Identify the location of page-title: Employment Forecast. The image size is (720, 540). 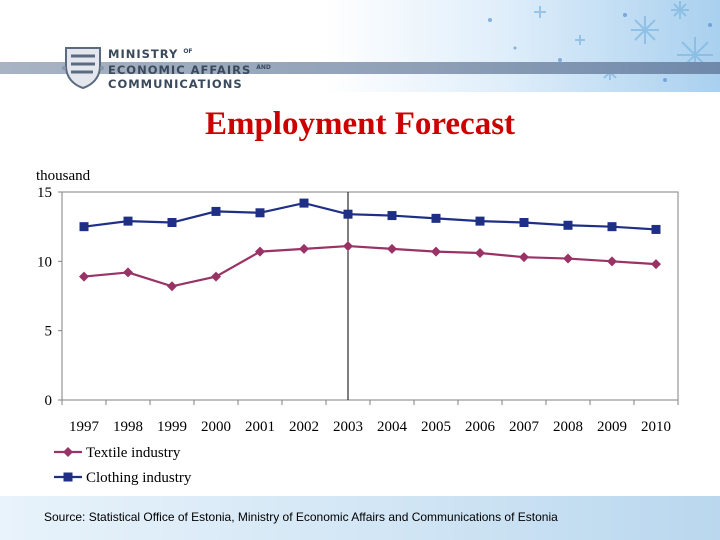
(360, 124).